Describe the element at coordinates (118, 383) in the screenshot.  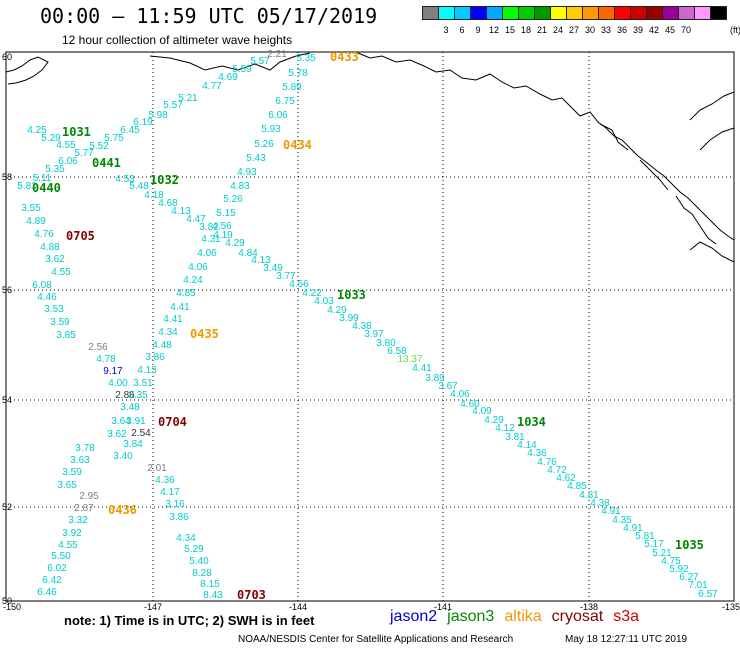
I see `wave-height-value: 4.00` at that location.